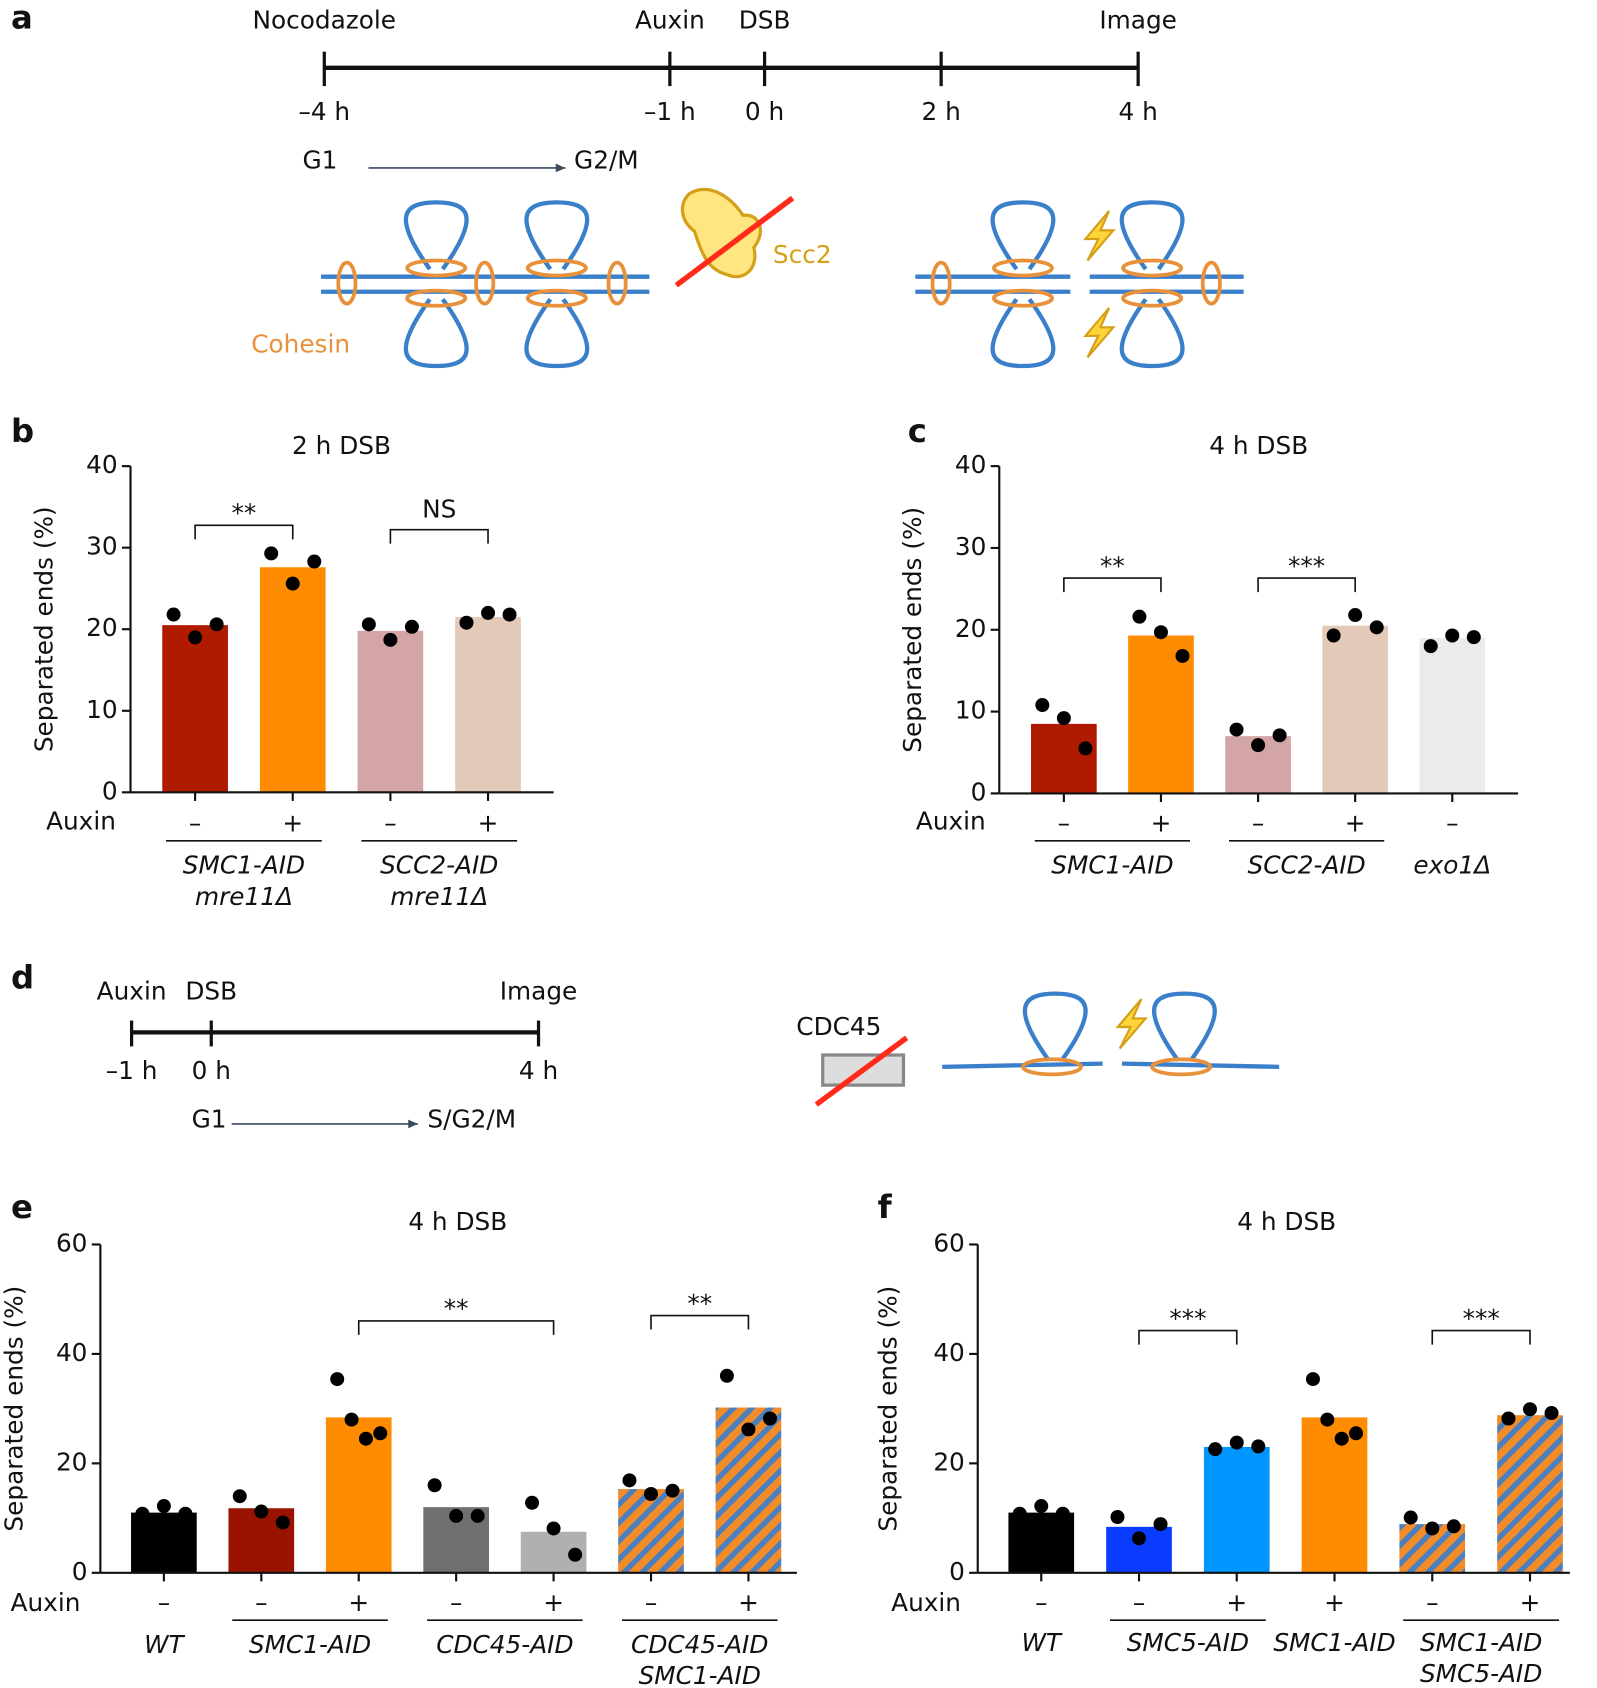  What do you see at coordinates (244, 865) in the screenshot?
I see `group-label: SMC1-AID` at bounding box center [244, 865].